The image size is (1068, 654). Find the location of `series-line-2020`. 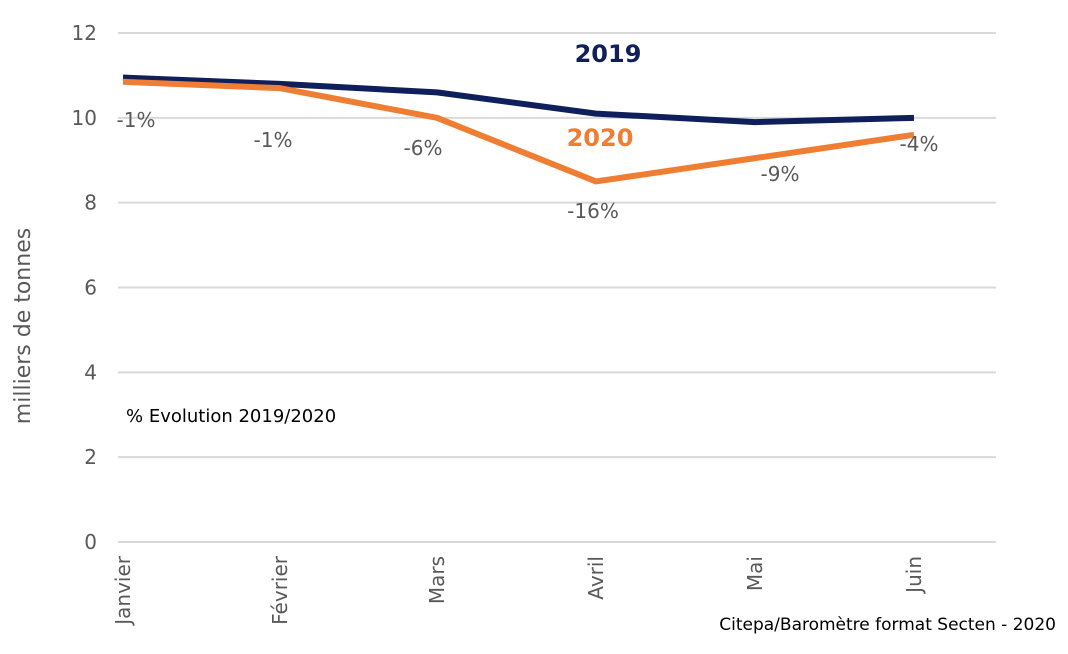

series-line-2020 is located at coordinates (518, 131).